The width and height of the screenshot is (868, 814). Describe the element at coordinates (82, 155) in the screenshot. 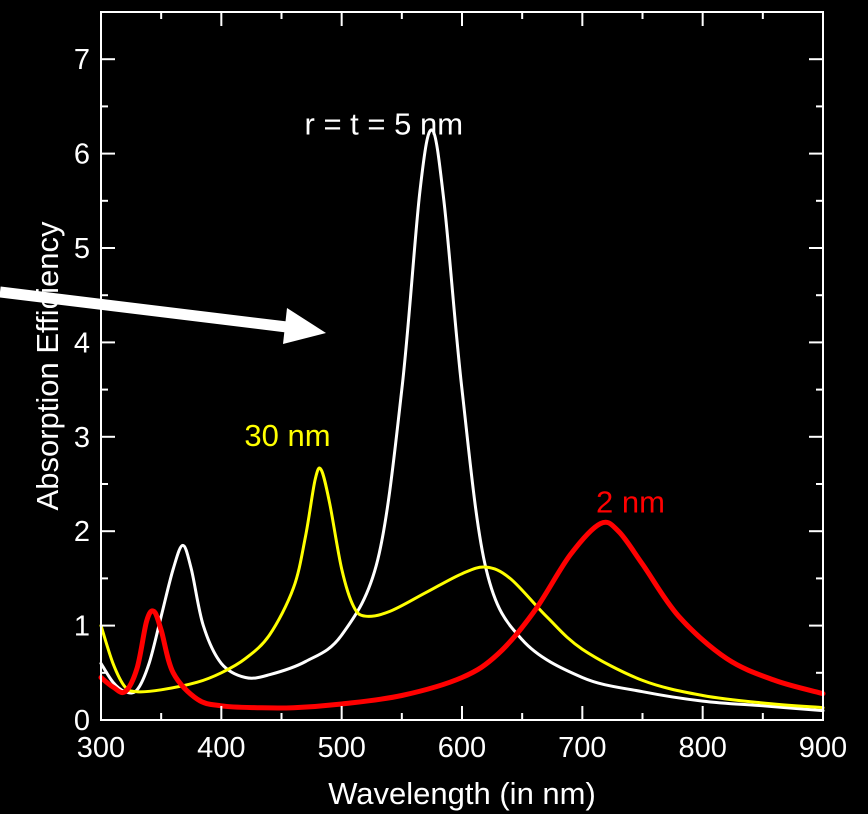

I see `y-tick-label: 6` at that location.